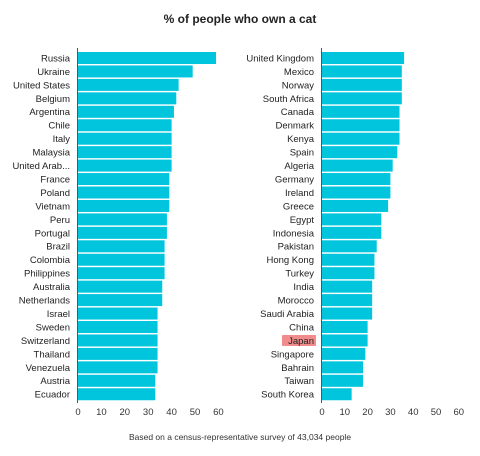  What do you see at coordinates (62, 139) in the screenshot?
I see `category-label-italy: Italy` at bounding box center [62, 139].